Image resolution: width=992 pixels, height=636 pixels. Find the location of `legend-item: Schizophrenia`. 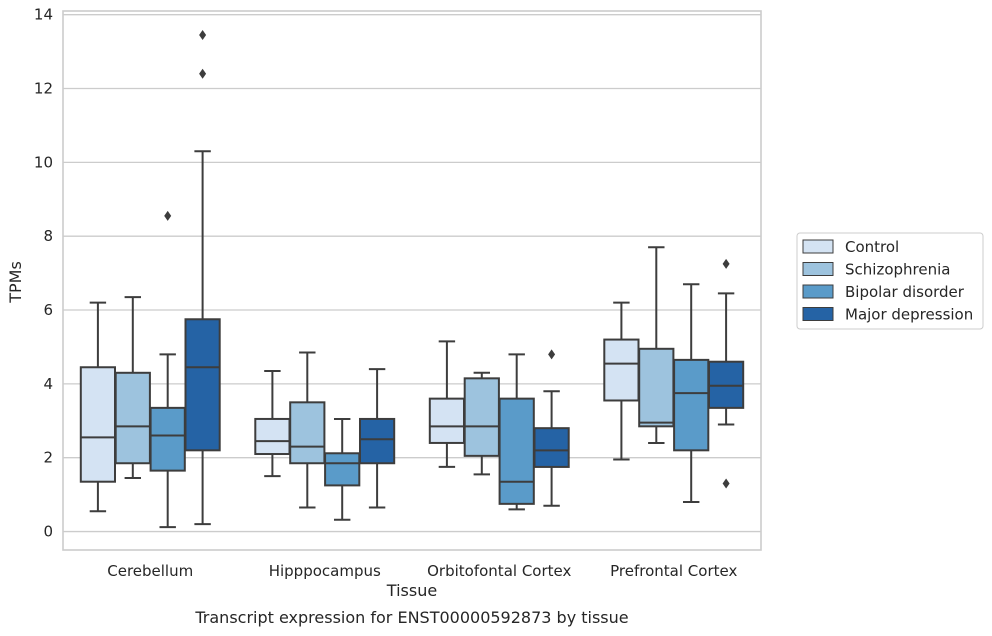

legend-item: Schizophrenia is located at coordinates (876, 270).